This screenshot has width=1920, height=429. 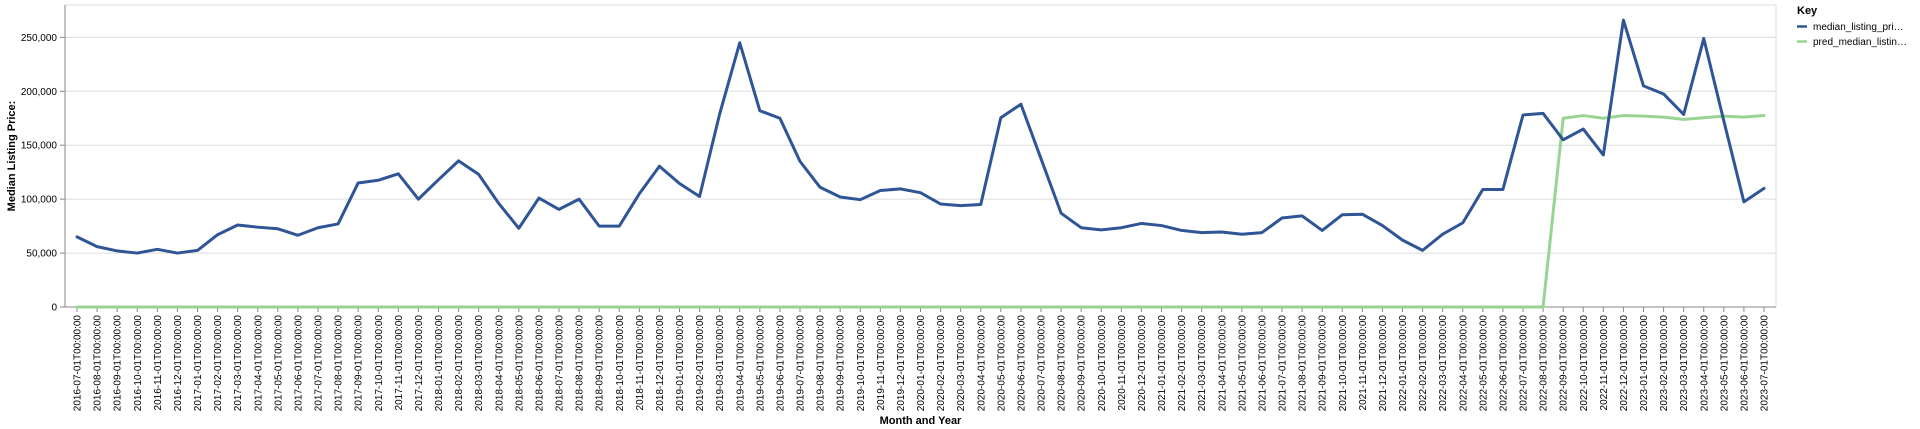 What do you see at coordinates (258, 363) in the screenshot?
I see `x-tick-label: 2017-04-01T00:00:00` at bounding box center [258, 363].